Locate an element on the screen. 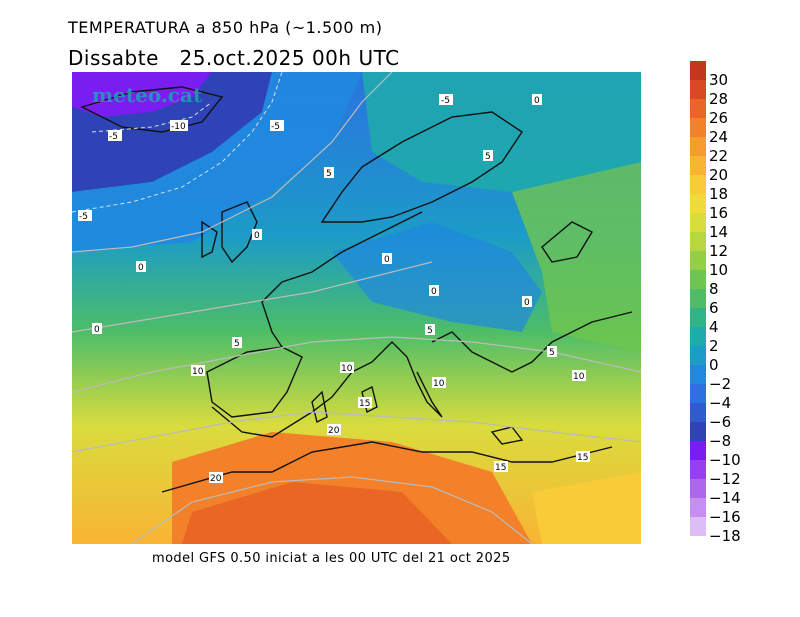 This screenshot has width=800, height=617. legend-label: 2 is located at coordinates (714, 346).